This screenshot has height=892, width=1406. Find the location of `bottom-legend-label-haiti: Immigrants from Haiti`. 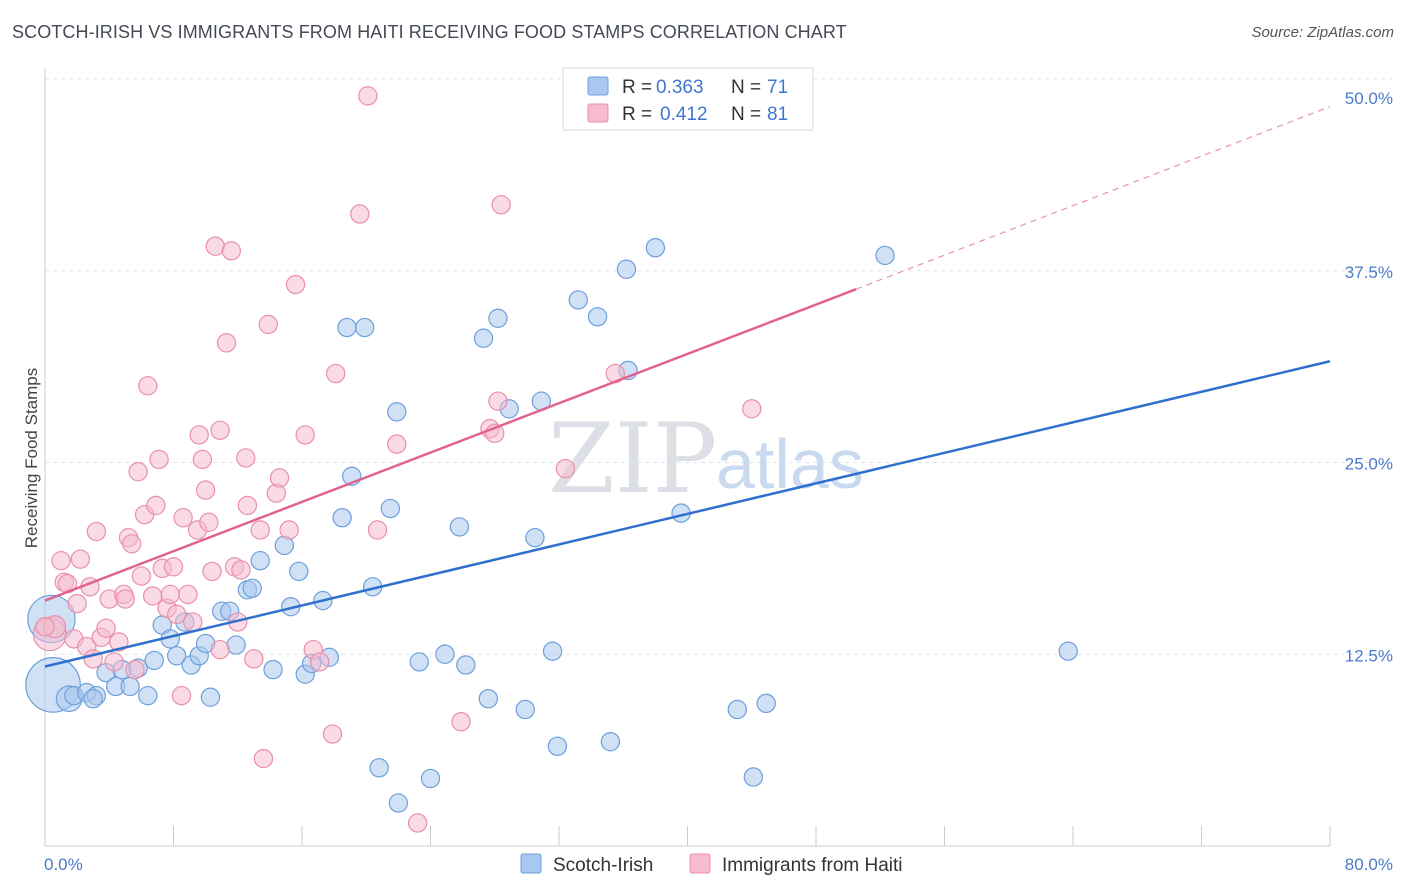

bottom-legend-label-haiti: Immigrants from Haiti is located at coordinates (812, 865).